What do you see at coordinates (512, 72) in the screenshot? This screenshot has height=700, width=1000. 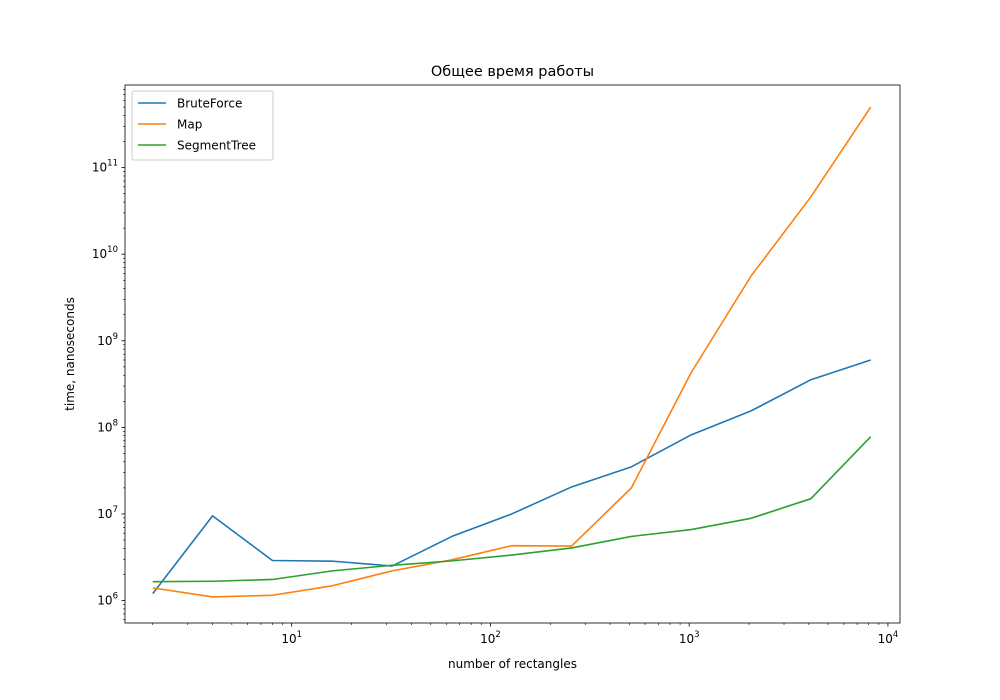 I see `chart-title: Общее время работы` at bounding box center [512, 72].